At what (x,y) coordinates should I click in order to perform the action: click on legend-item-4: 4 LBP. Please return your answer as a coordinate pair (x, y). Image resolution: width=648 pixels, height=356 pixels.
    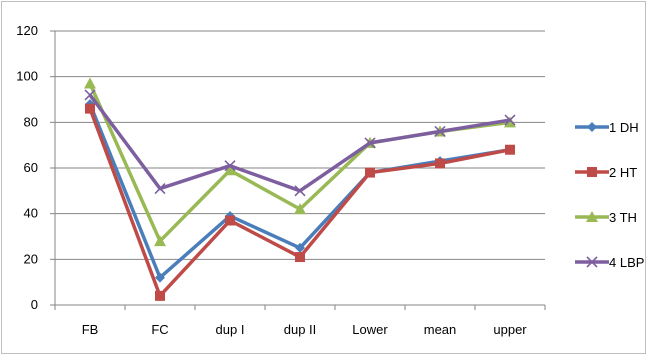
    Looking at the image, I should click on (609, 262).